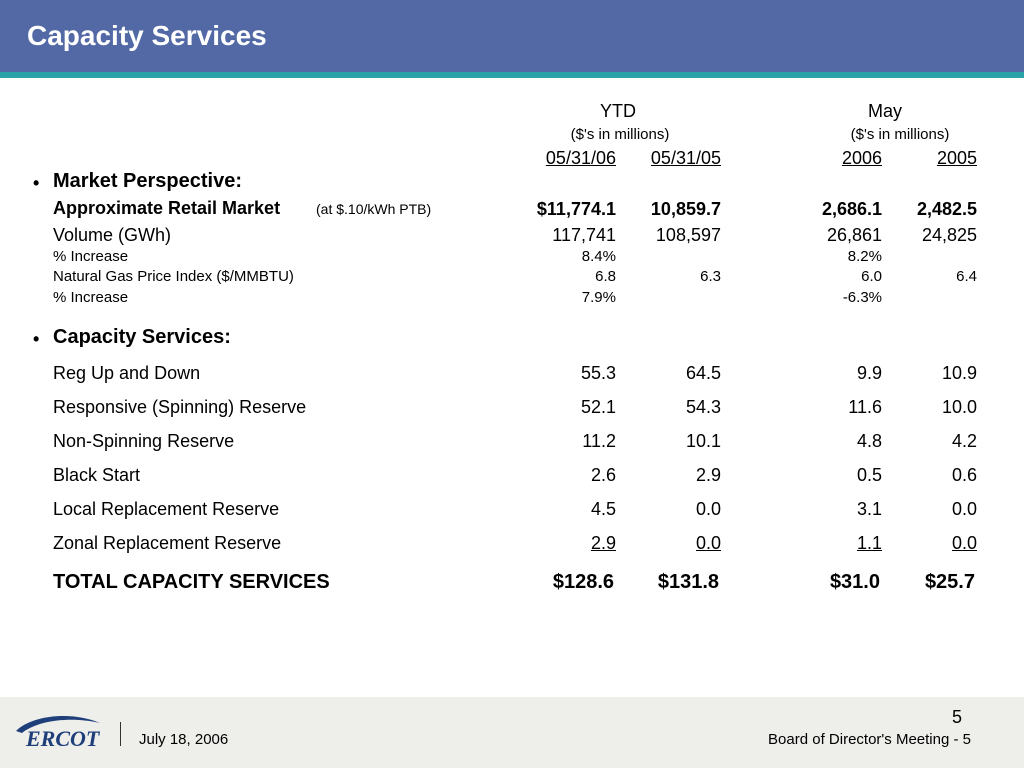 The width and height of the screenshot is (1024, 768). What do you see at coordinates (688, 235) in the screenshot?
I see `volume-ytd-2005: 108,597` at bounding box center [688, 235].